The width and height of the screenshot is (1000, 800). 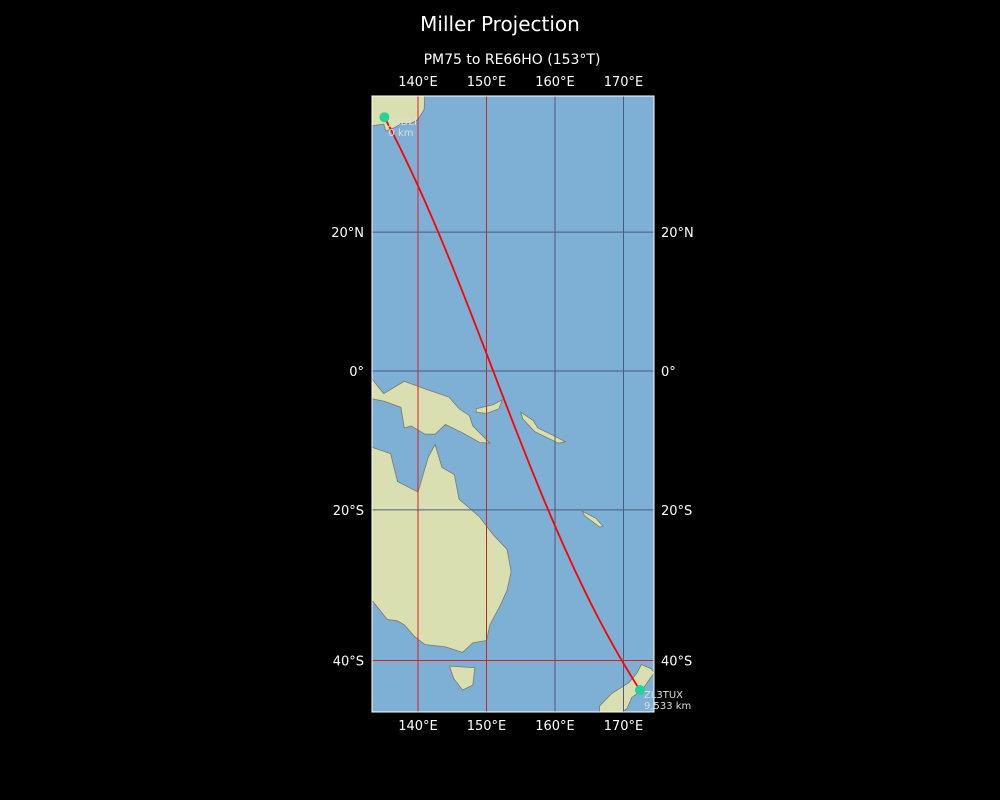 I want to click on land-australia, so click(x=442, y=548).